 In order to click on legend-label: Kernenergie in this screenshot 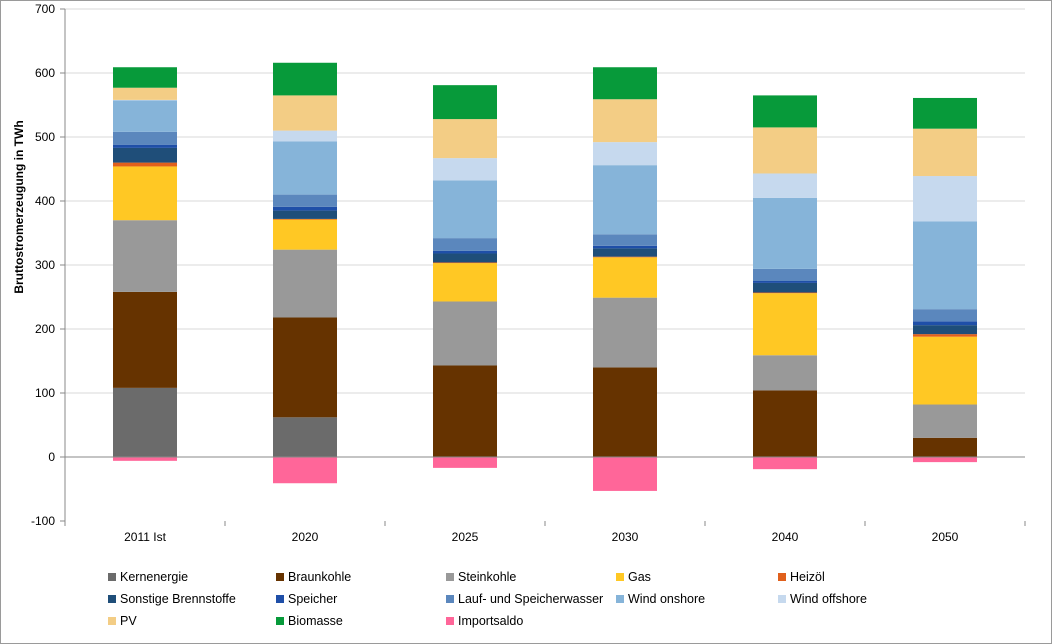, I will do `click(154, 577)`.